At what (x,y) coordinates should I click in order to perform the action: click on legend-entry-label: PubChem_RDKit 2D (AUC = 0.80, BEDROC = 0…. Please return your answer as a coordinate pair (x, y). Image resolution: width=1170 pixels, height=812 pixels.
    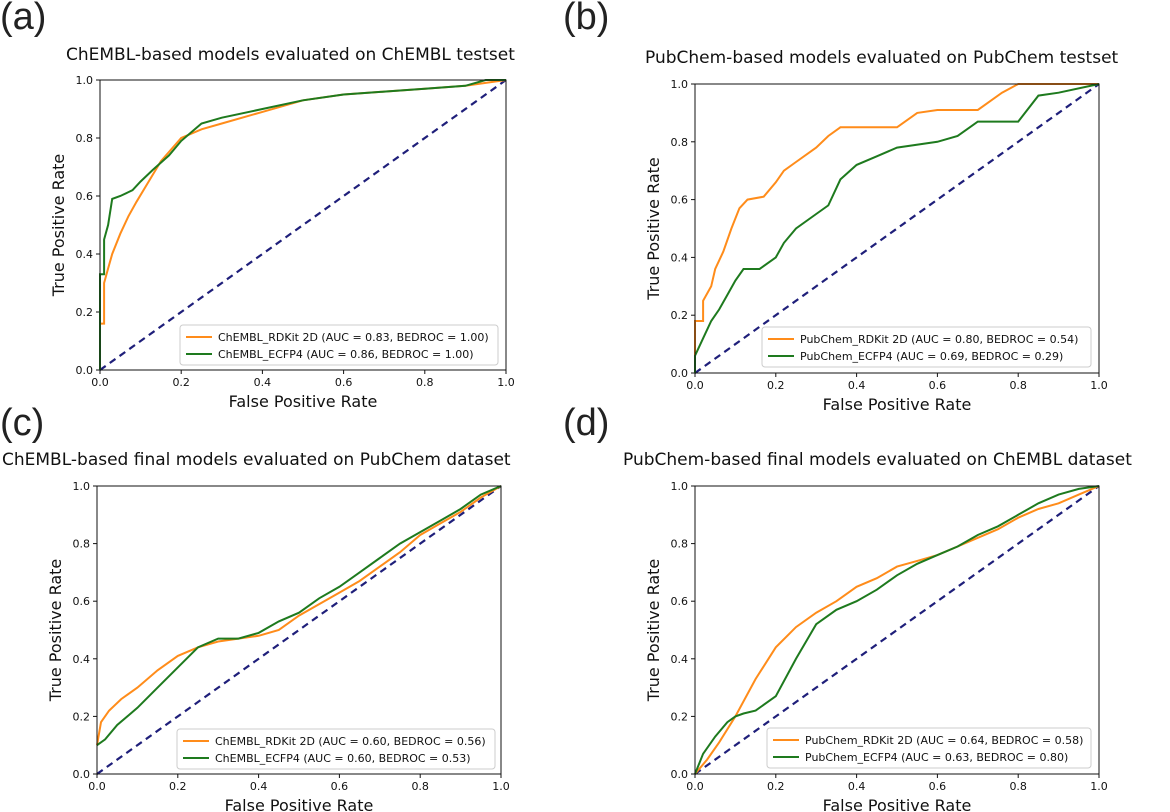
    Looking at the image, I should click on (939, 339).